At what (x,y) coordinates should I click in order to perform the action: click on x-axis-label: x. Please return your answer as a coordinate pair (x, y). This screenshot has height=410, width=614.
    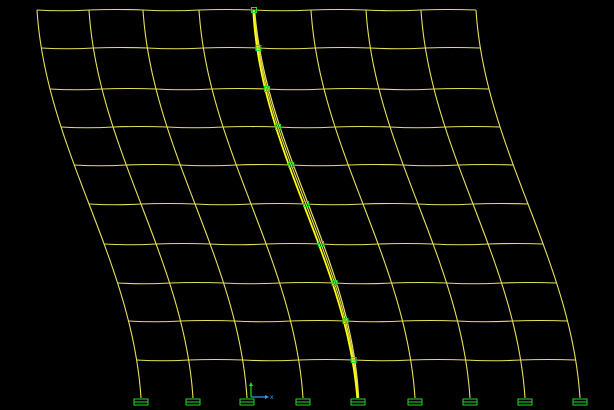
    Looking at the image, I should click on (272, 397).